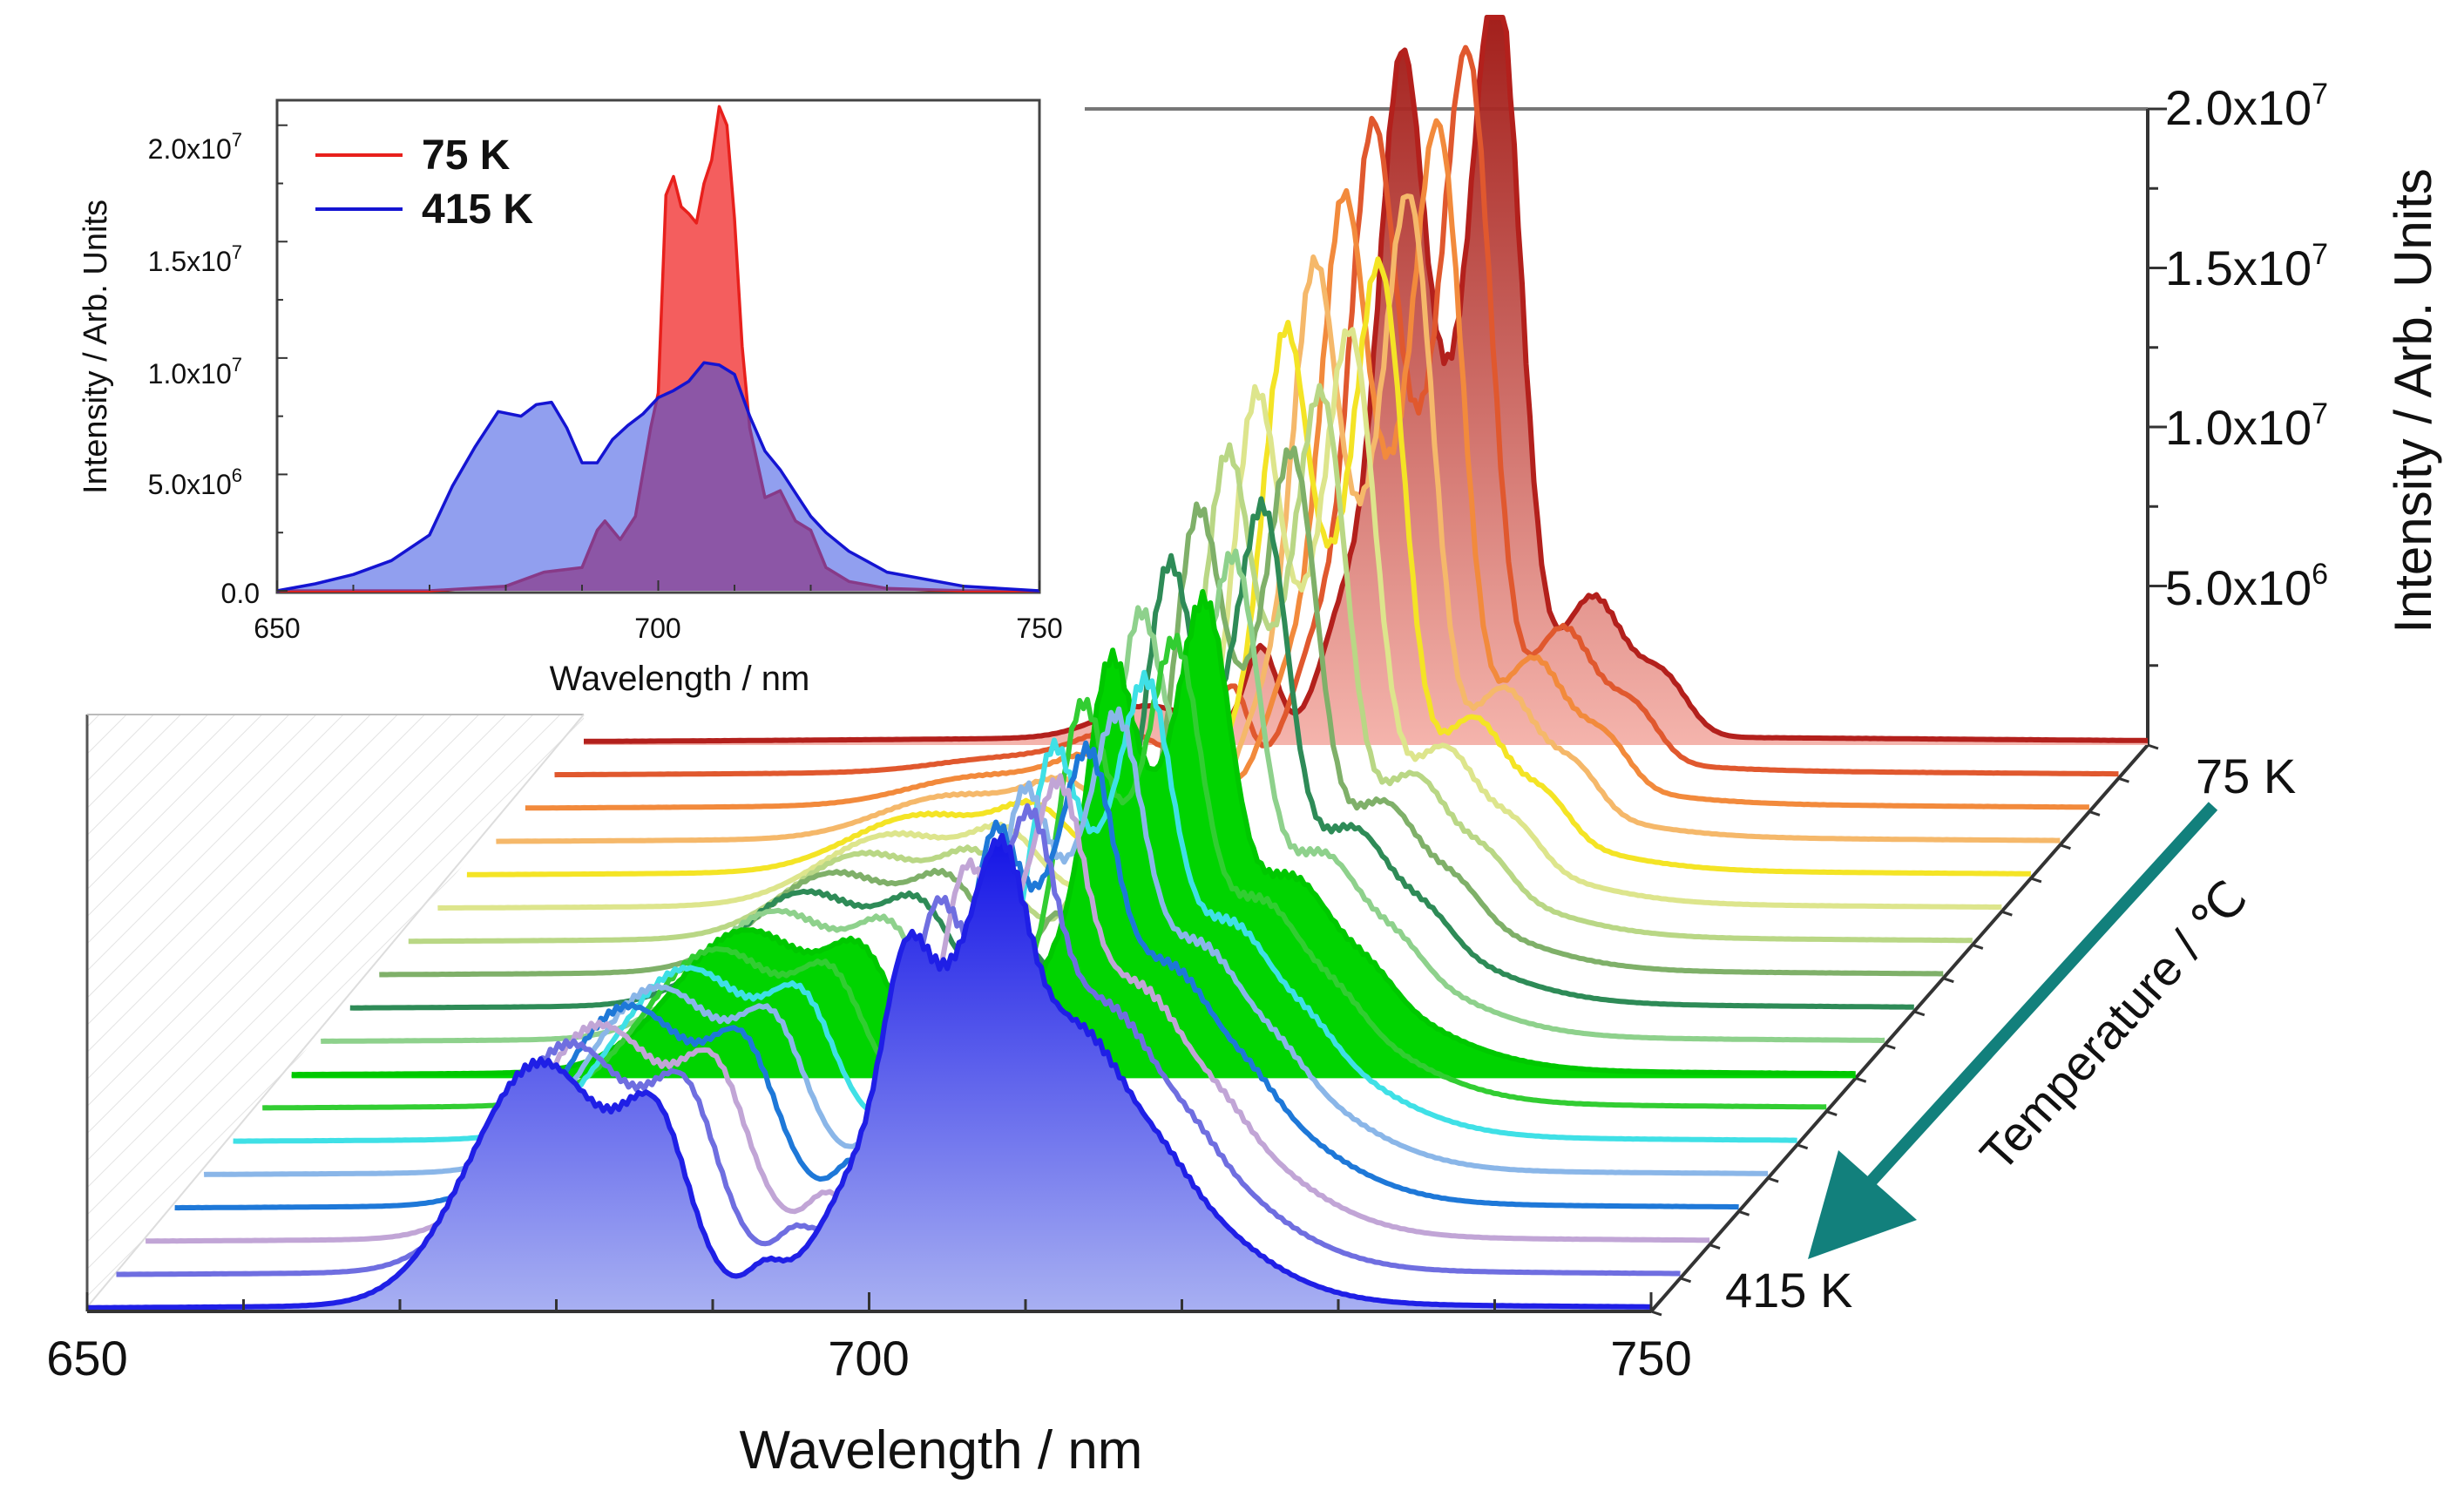  I want to click on legend-label-75k: 75 K, so click(466, 155).